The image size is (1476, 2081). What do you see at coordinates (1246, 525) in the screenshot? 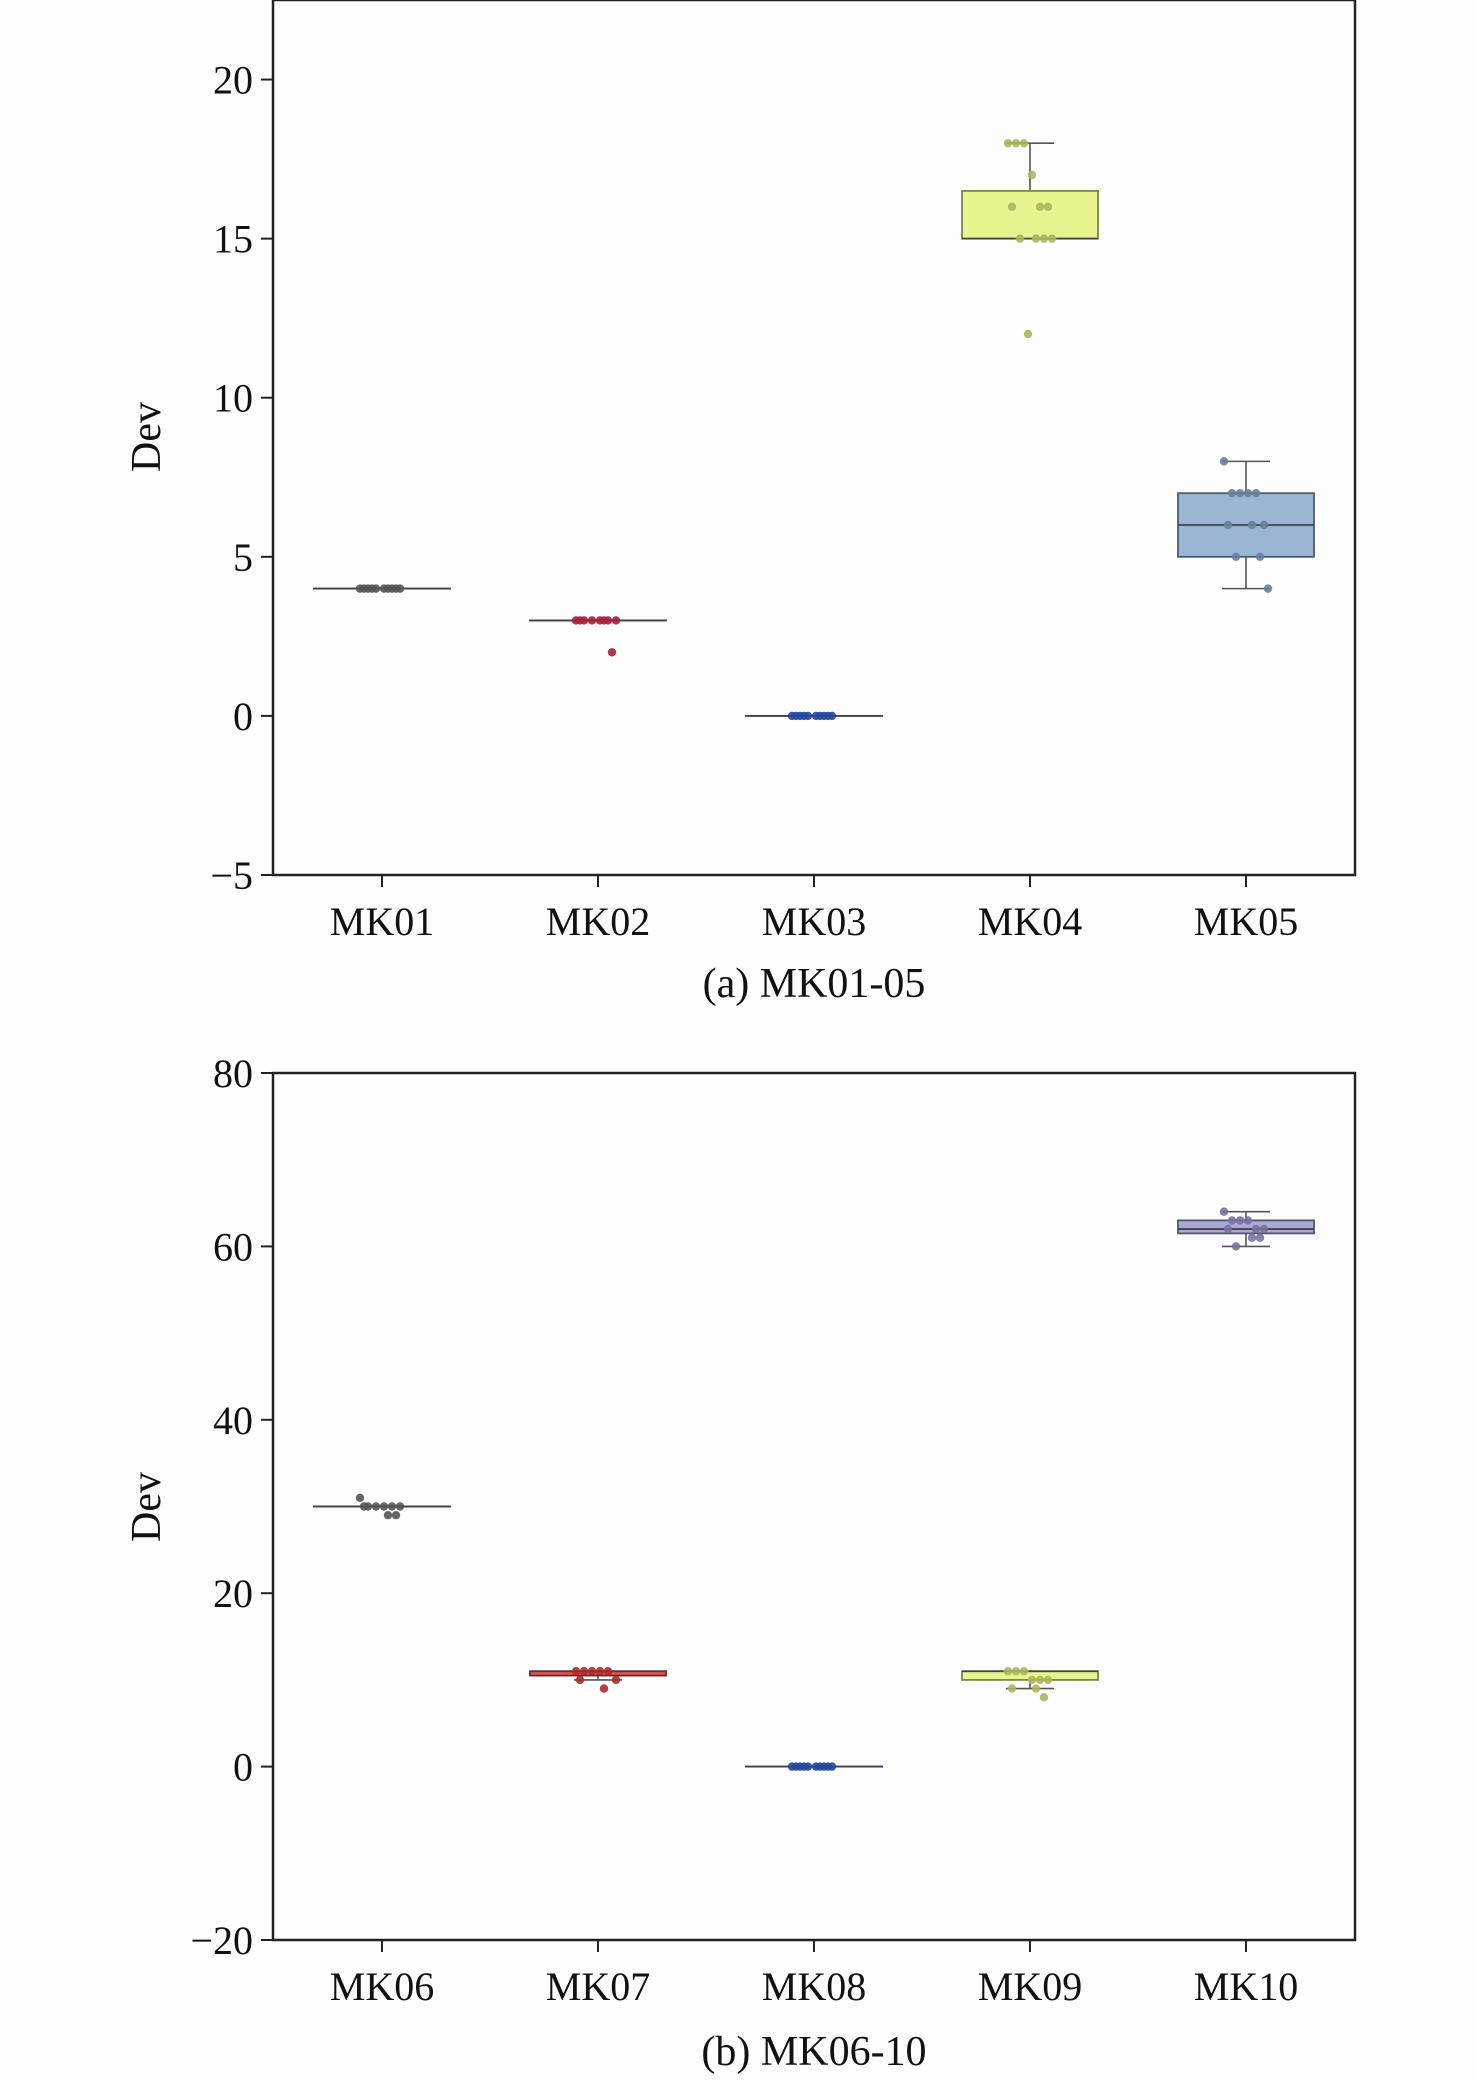
I see `box-mk05` at bounding box center [1246, 525].